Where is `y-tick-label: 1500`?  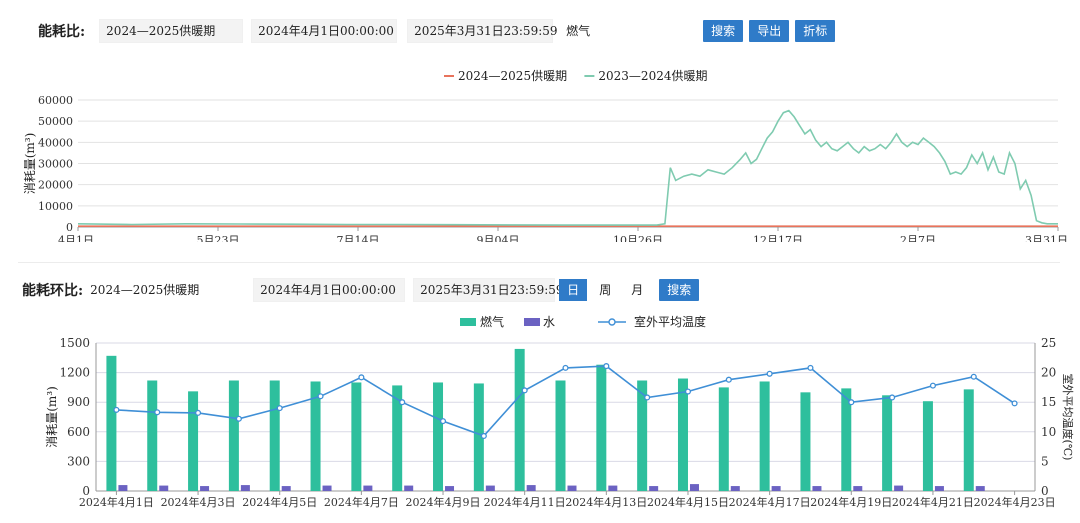 y-tick-label: 1500 is located at coordinates (74, 343).